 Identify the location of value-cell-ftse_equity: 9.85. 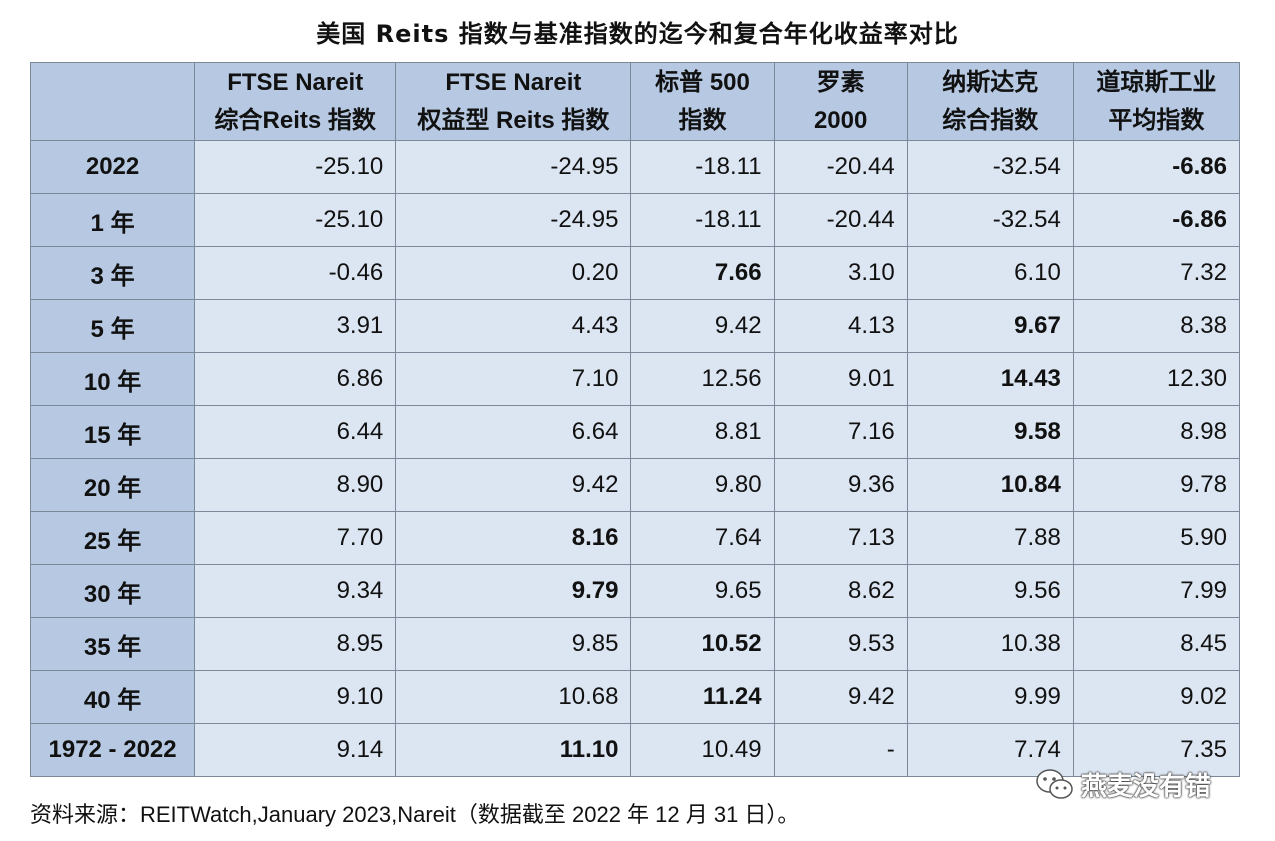
(513, 644).